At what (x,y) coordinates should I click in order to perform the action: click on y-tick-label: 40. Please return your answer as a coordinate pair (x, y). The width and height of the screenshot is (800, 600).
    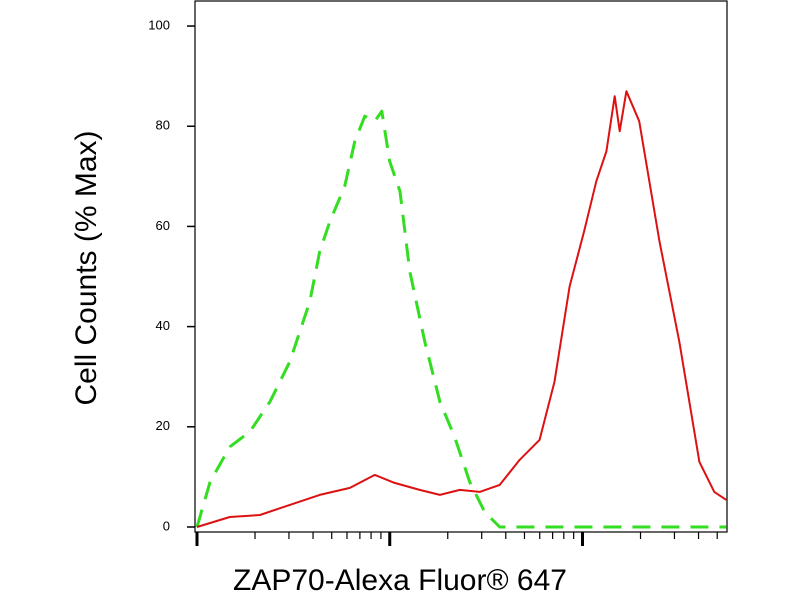
    Looking at the image, I should click on (163, 325).